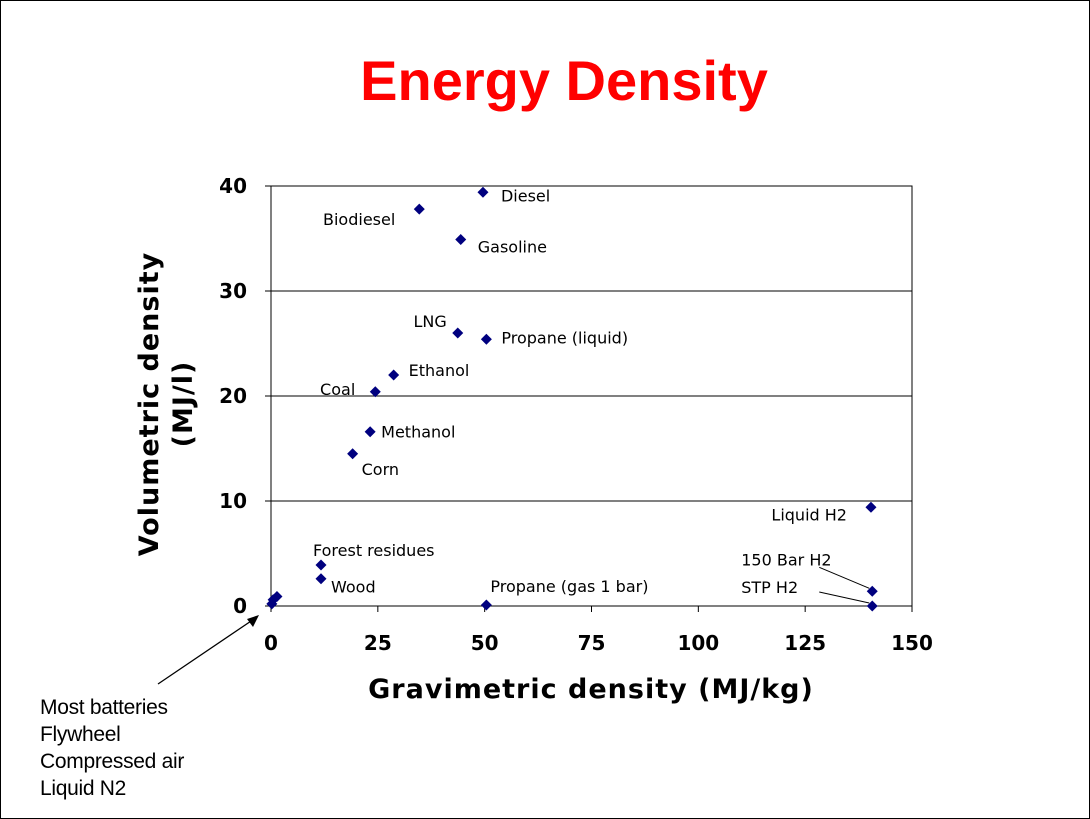  I want to click on note-line: Most batteries, so click(104, 707).